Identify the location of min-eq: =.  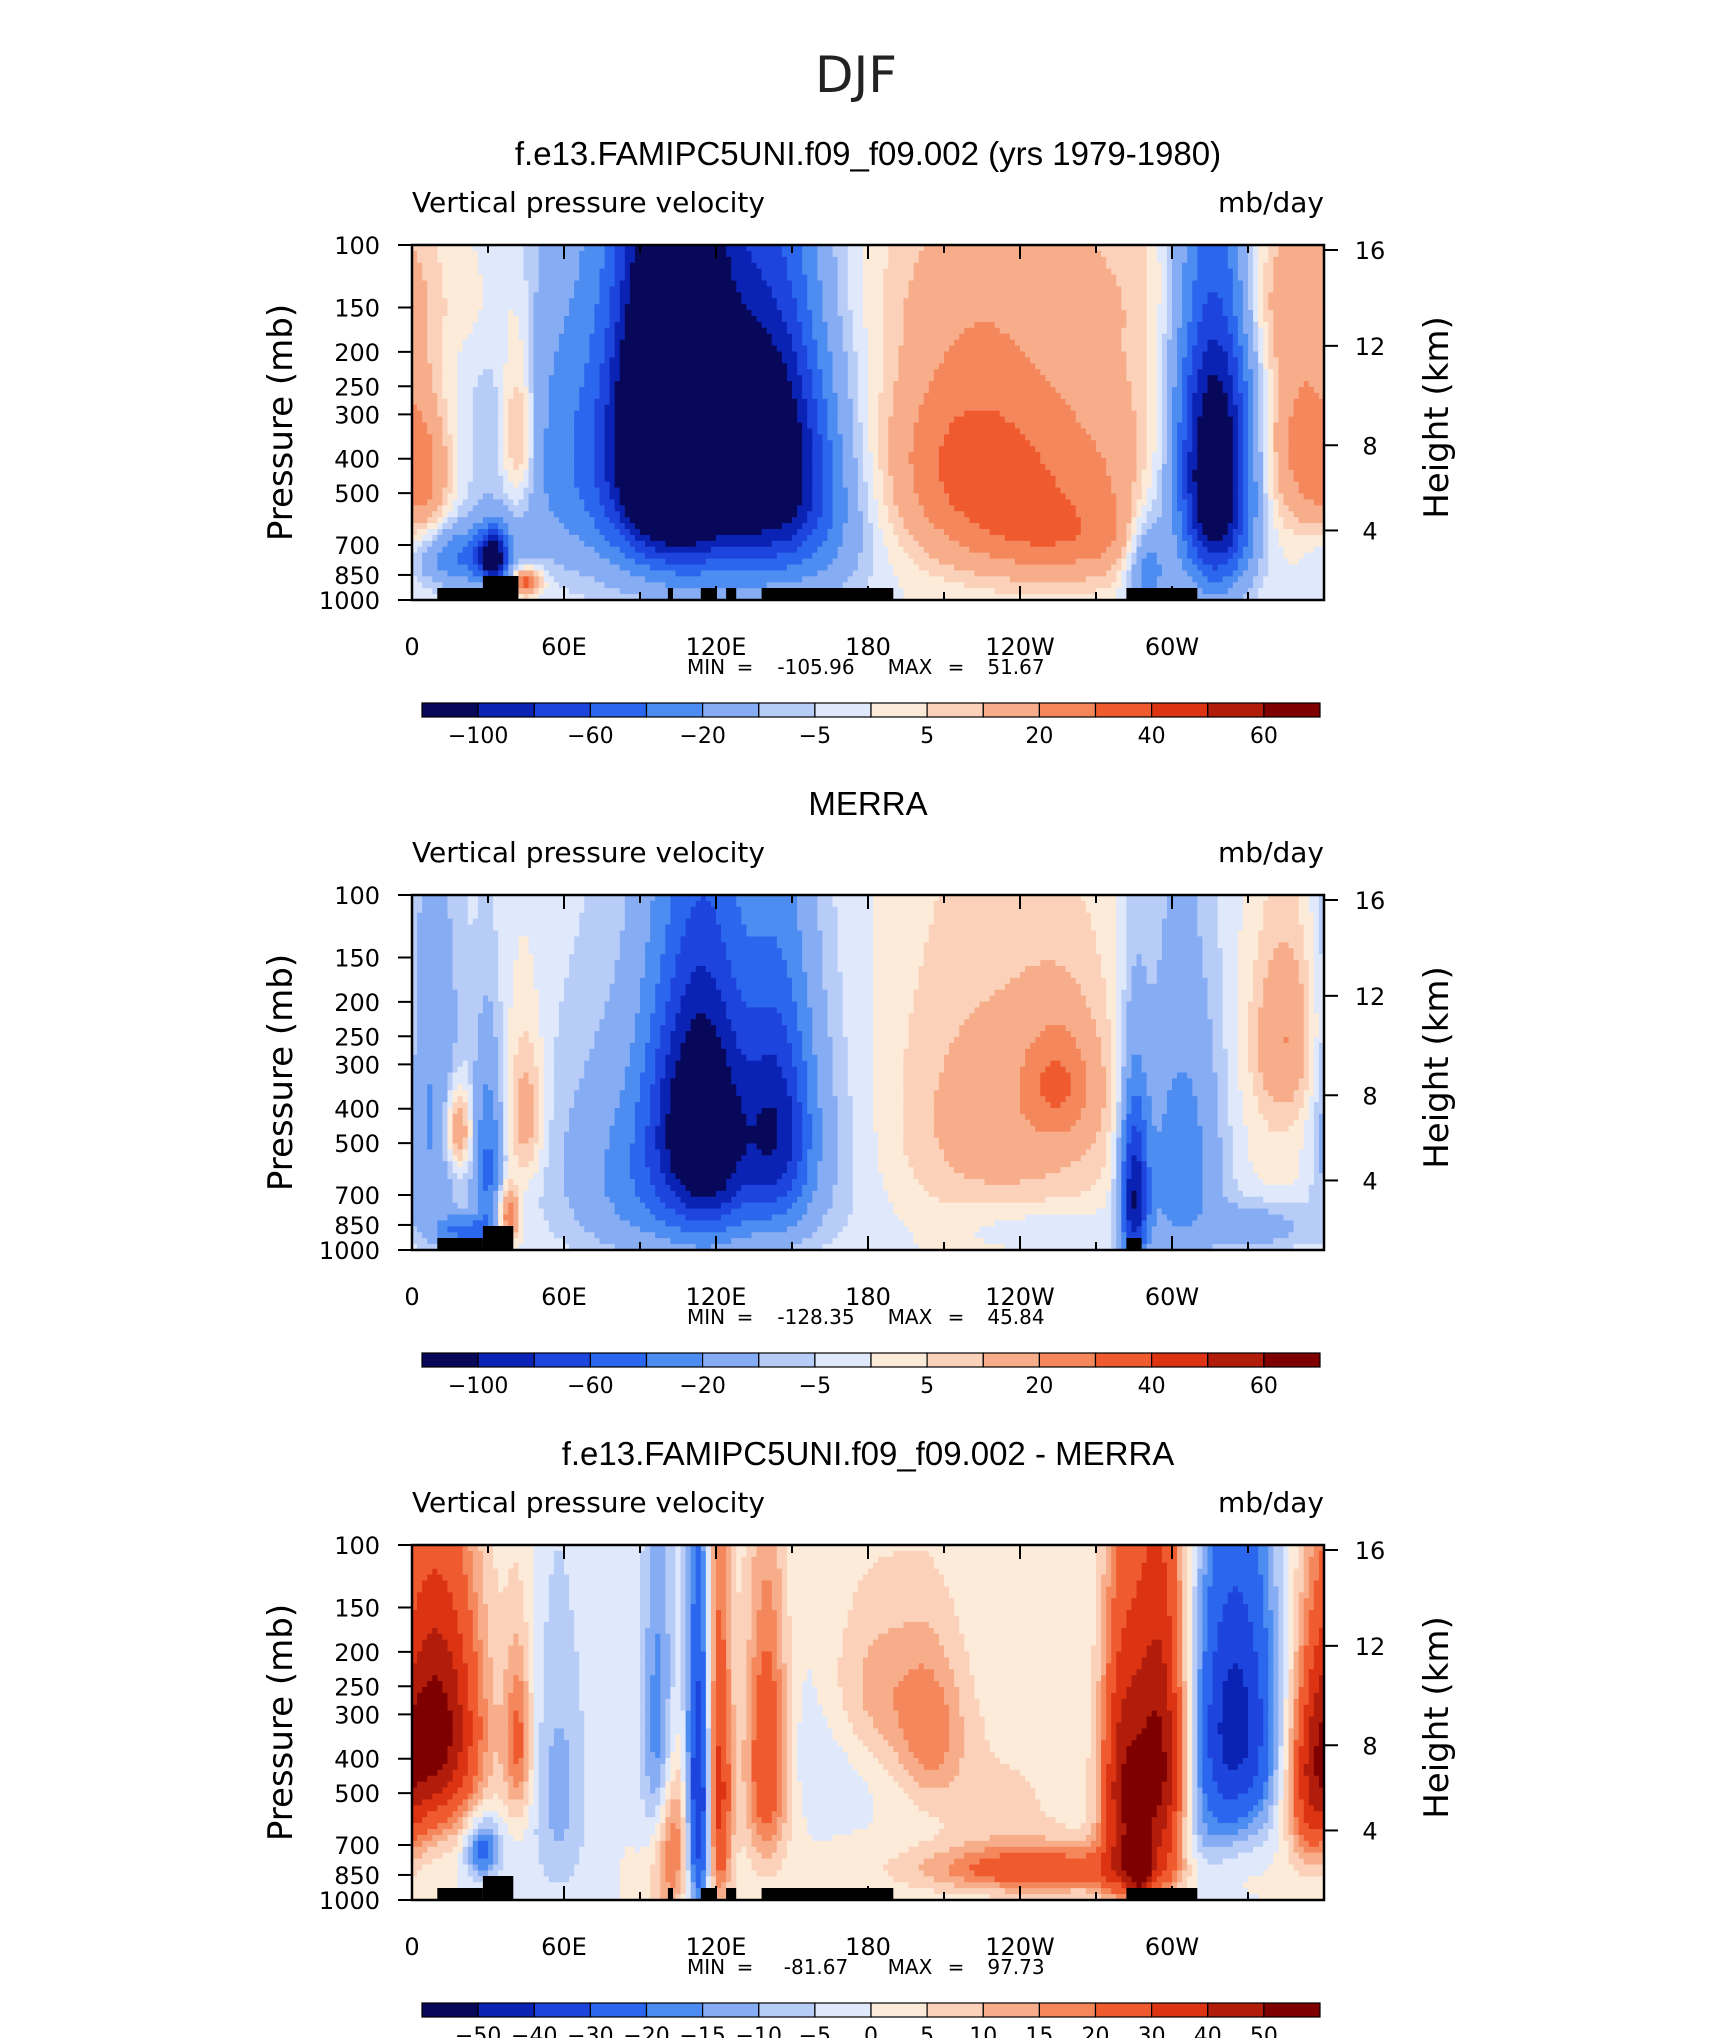
(745, 667).